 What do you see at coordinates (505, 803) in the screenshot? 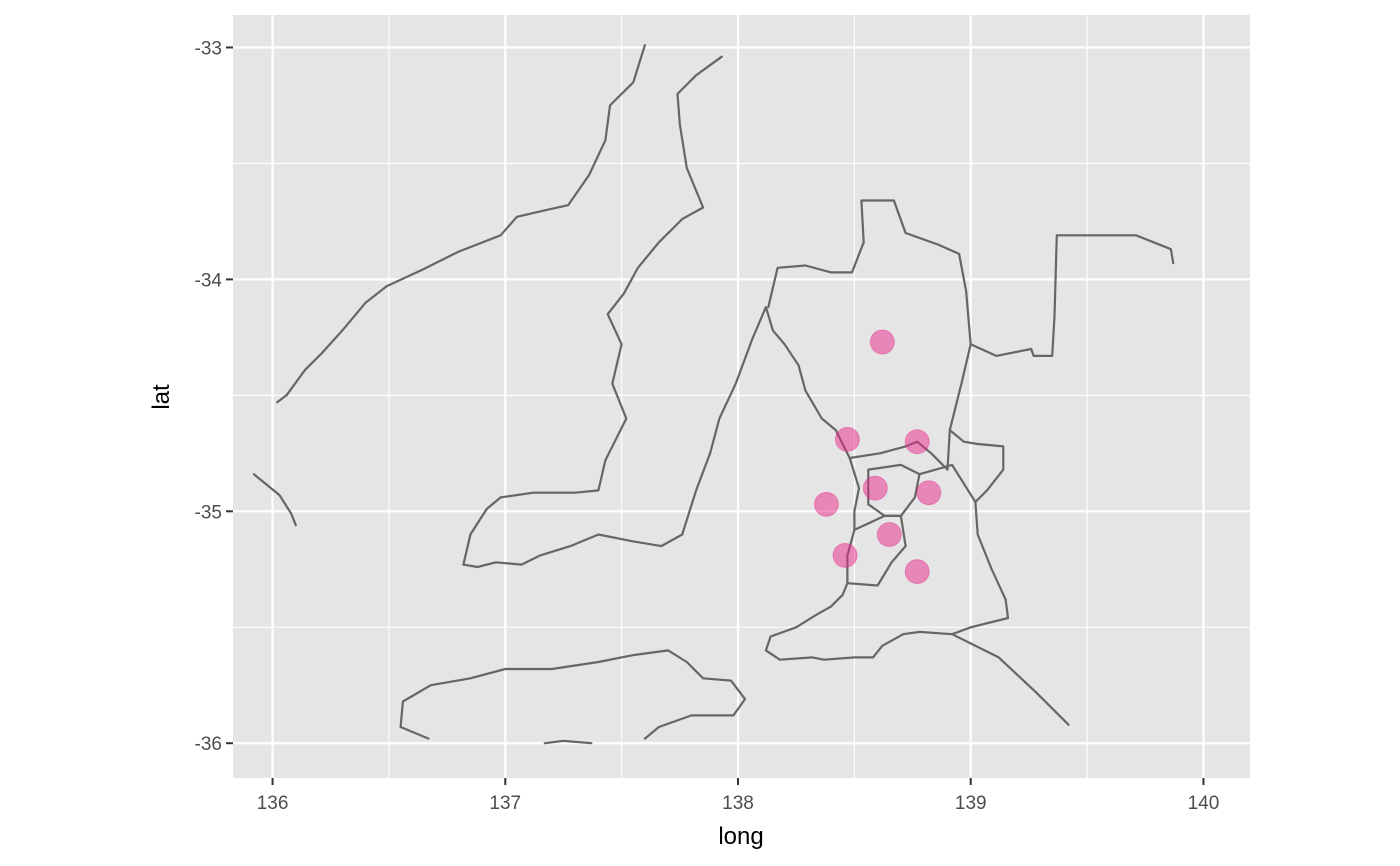
I see `x-tick-label: 137` at bounding box center [505, 803].